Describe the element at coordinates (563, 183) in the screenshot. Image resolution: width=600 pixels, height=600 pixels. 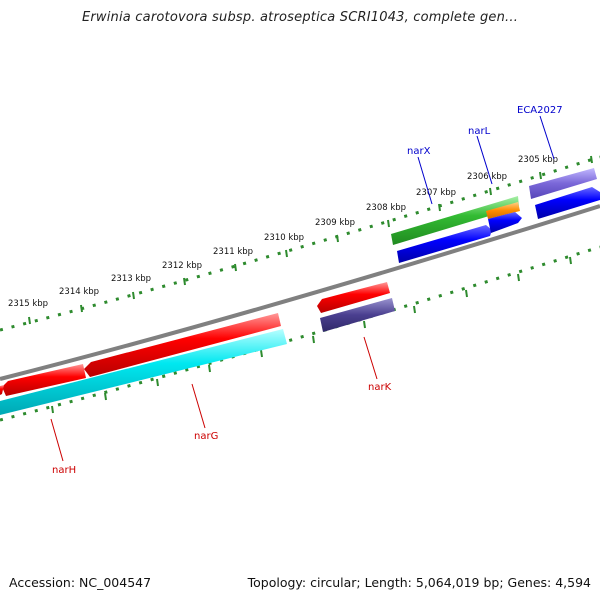
I see `feature-ECA2027` at that location.